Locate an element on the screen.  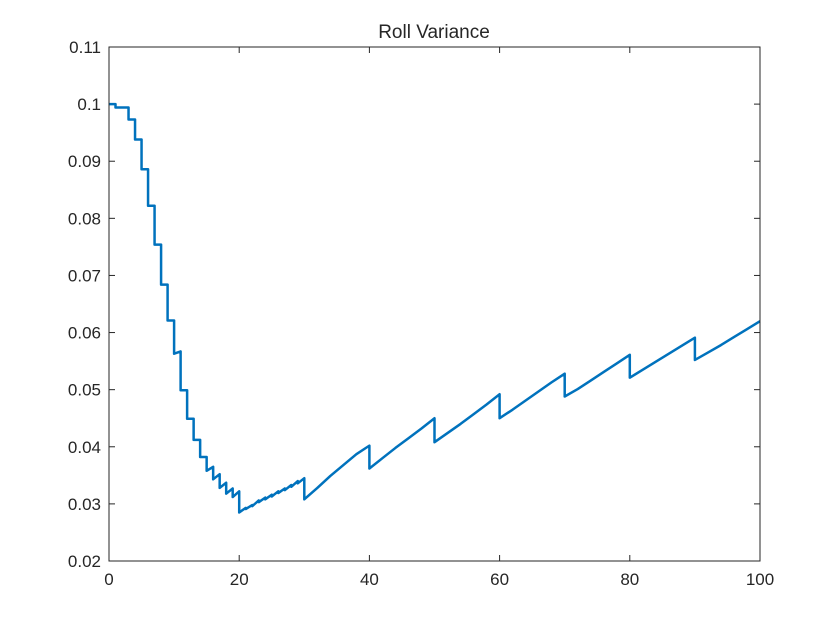
chart-title: Roll Variance is located at coordinates (434, 32).